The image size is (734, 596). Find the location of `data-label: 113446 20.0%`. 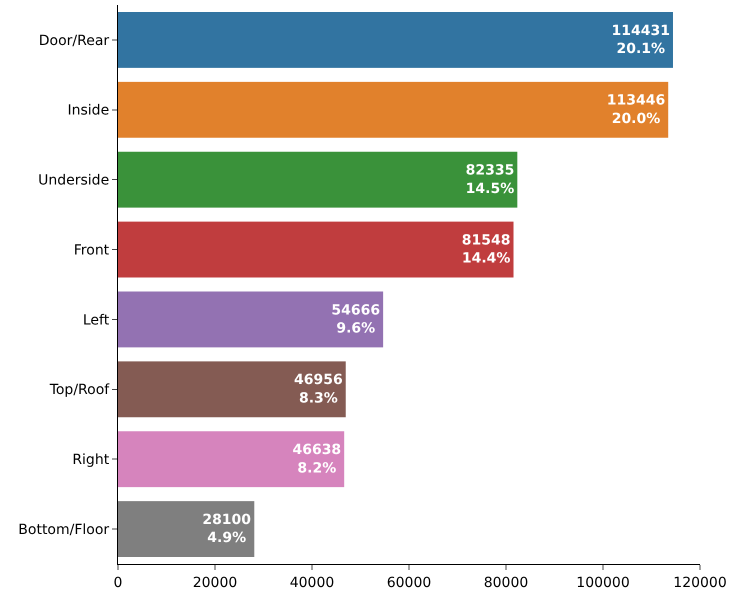

data-label: 113446 20.0% is located at coordinates (636, 109).